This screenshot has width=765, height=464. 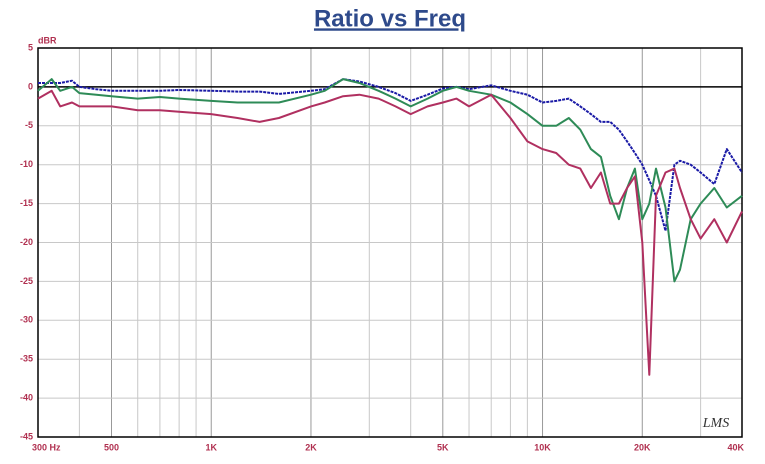 I want to click on y-tick-label: -45, so click(x=26, y=436).